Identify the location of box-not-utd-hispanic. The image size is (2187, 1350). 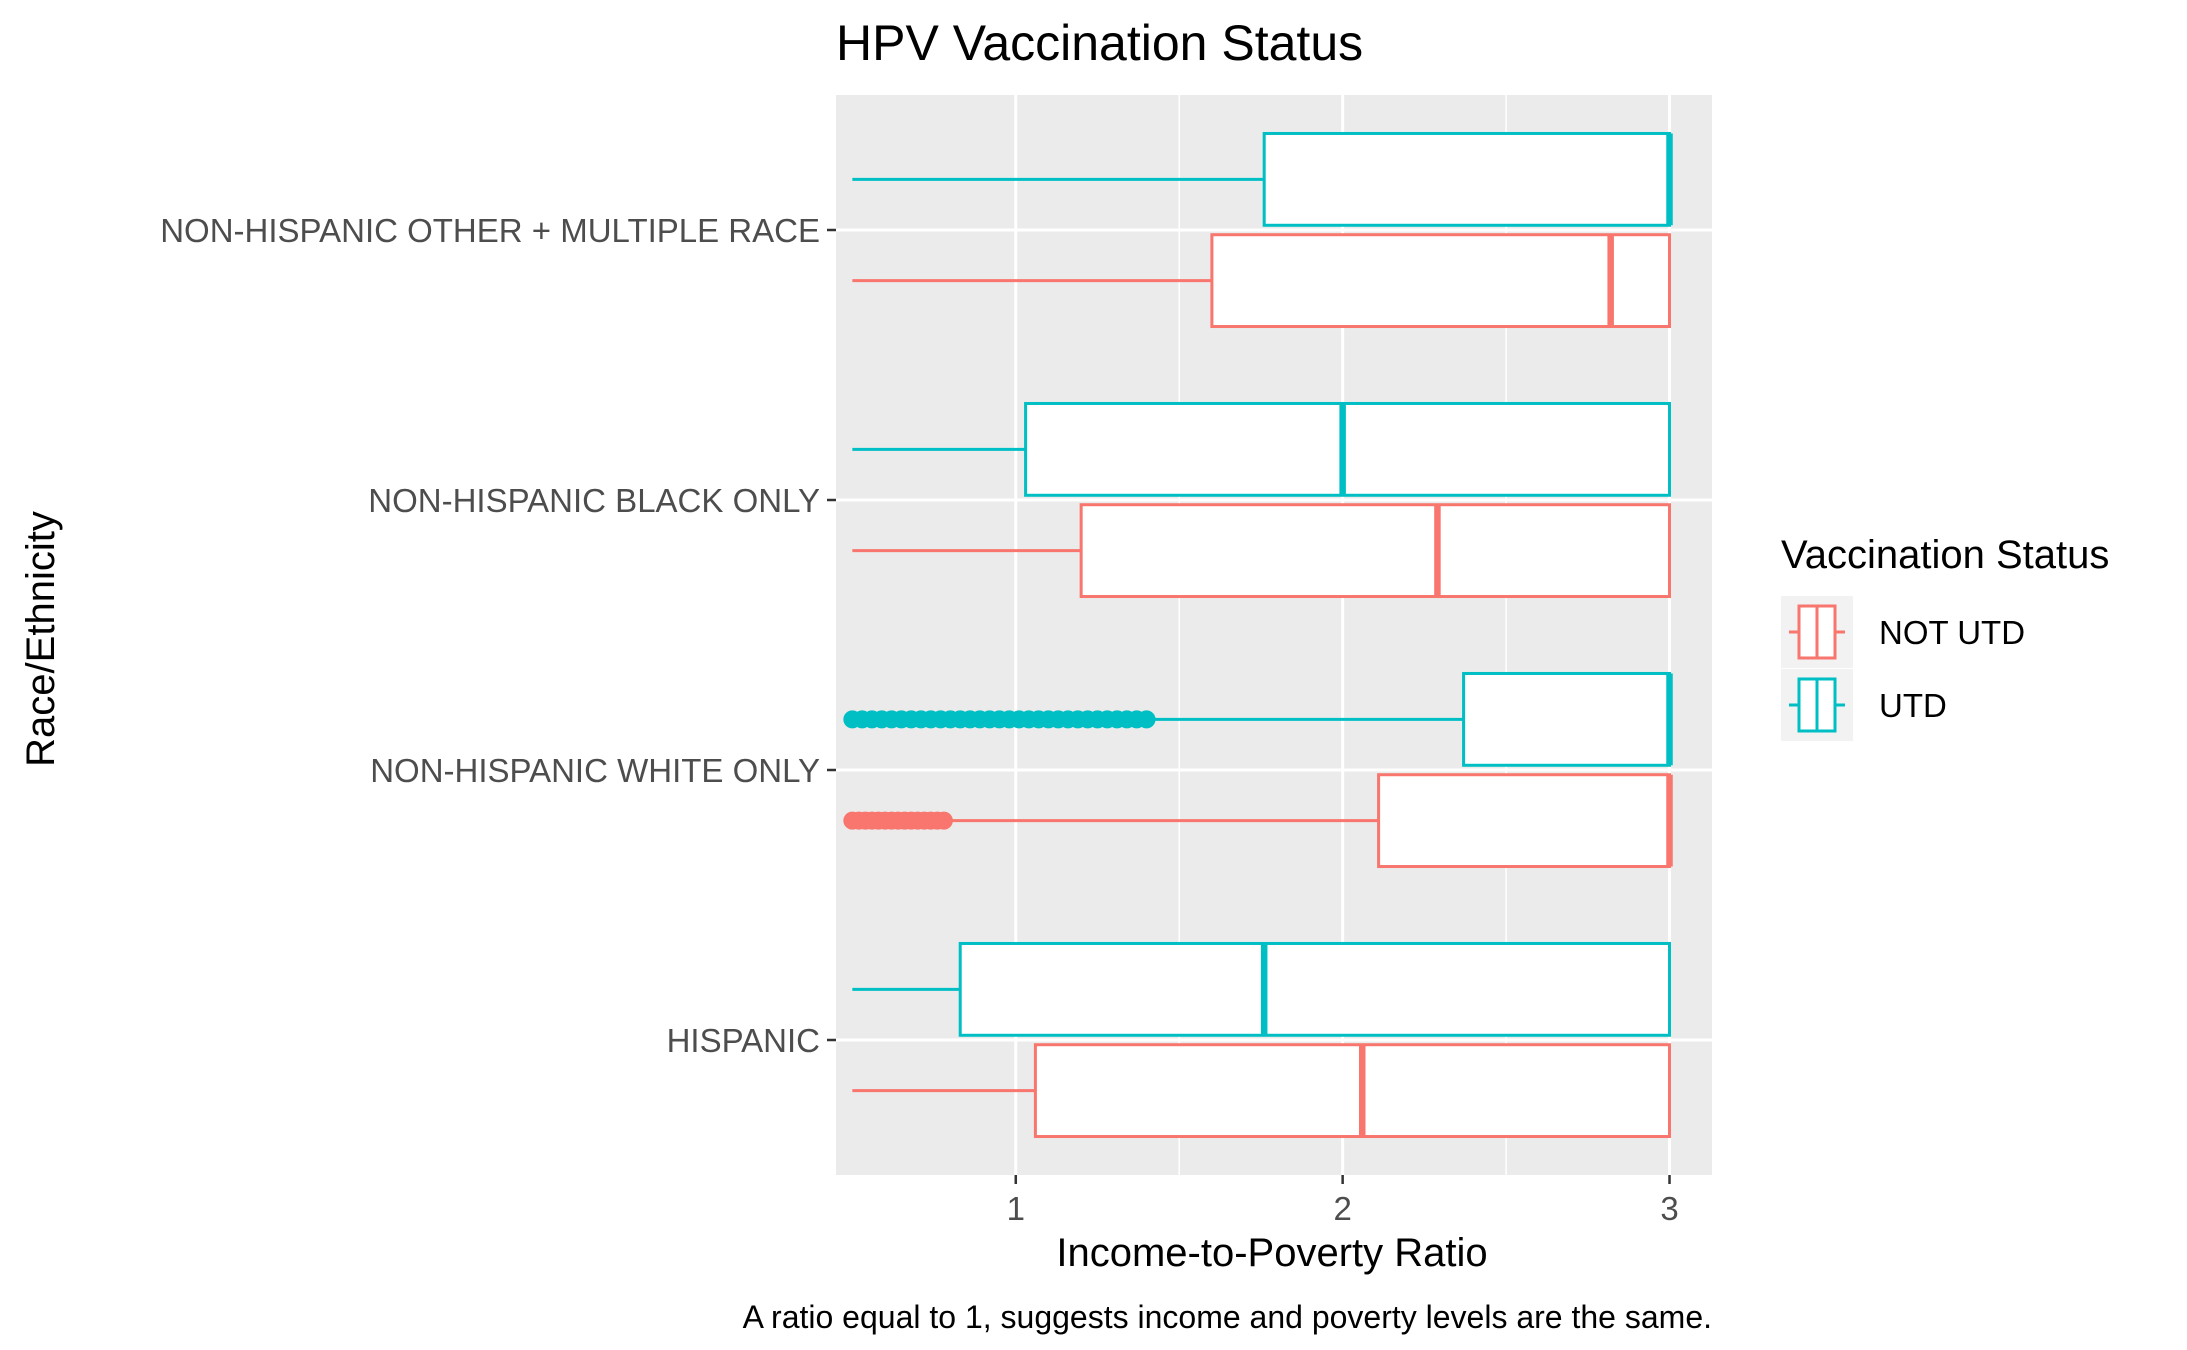
(1262, 1091).